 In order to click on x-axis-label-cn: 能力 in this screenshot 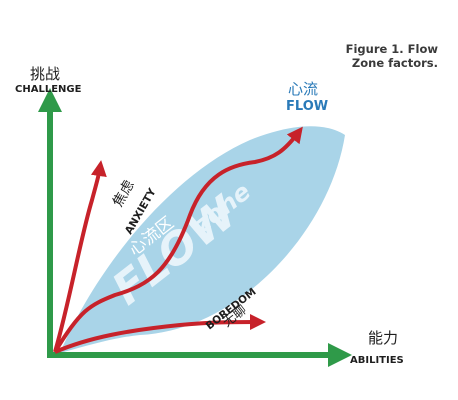, I will do `click(383, 338)`.